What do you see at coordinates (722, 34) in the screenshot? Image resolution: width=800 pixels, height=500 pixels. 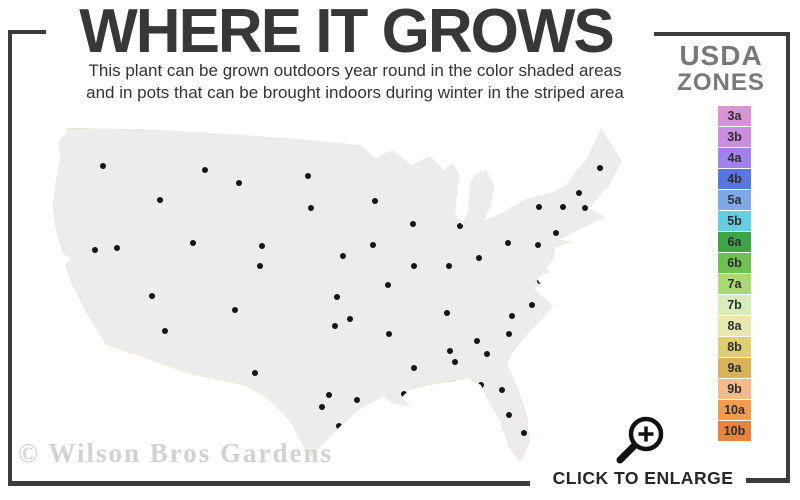 I see `frame-top-right-border` at bounding box center [722, 34].